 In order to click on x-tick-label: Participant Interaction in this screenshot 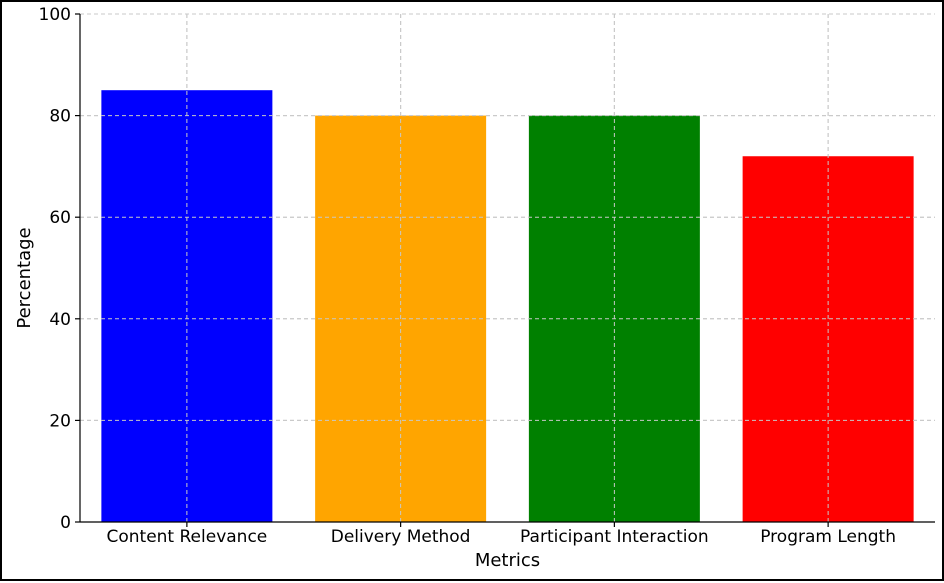, I will do `click(614, 537)`.